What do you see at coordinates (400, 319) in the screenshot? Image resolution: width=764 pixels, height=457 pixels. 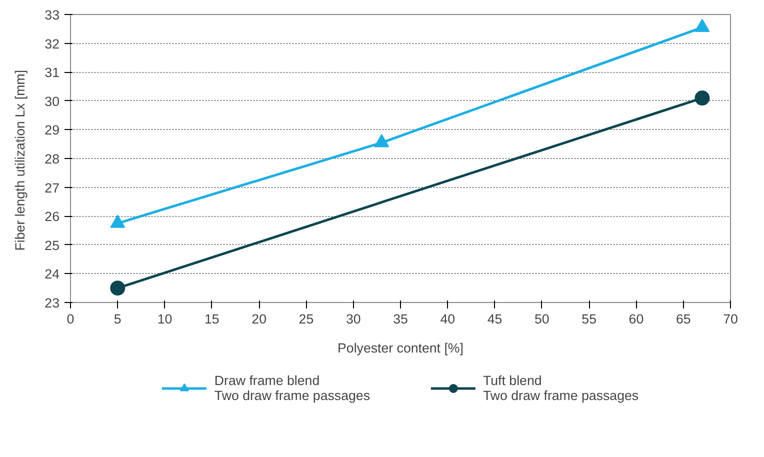 I see `x-tick-label: 35` at bounding box center [400, 319].